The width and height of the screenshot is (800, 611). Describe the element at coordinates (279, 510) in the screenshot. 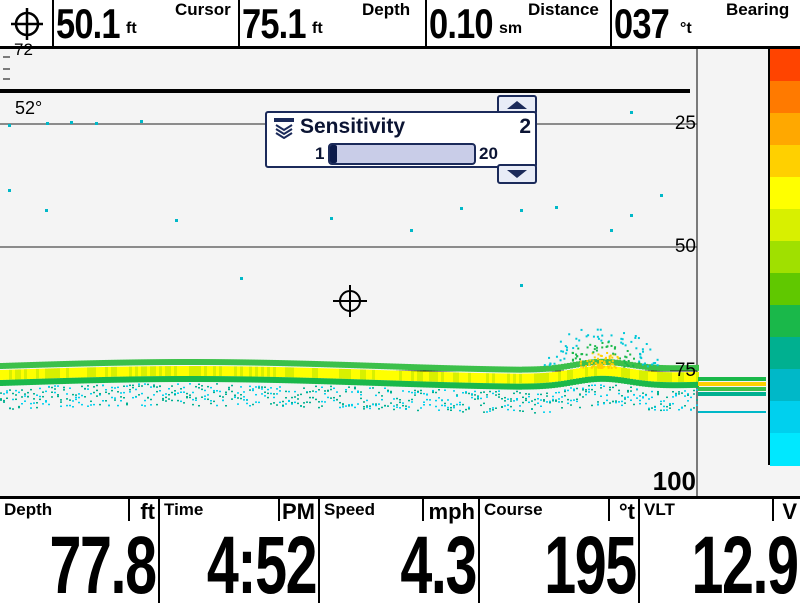

I see `divider` at that location.